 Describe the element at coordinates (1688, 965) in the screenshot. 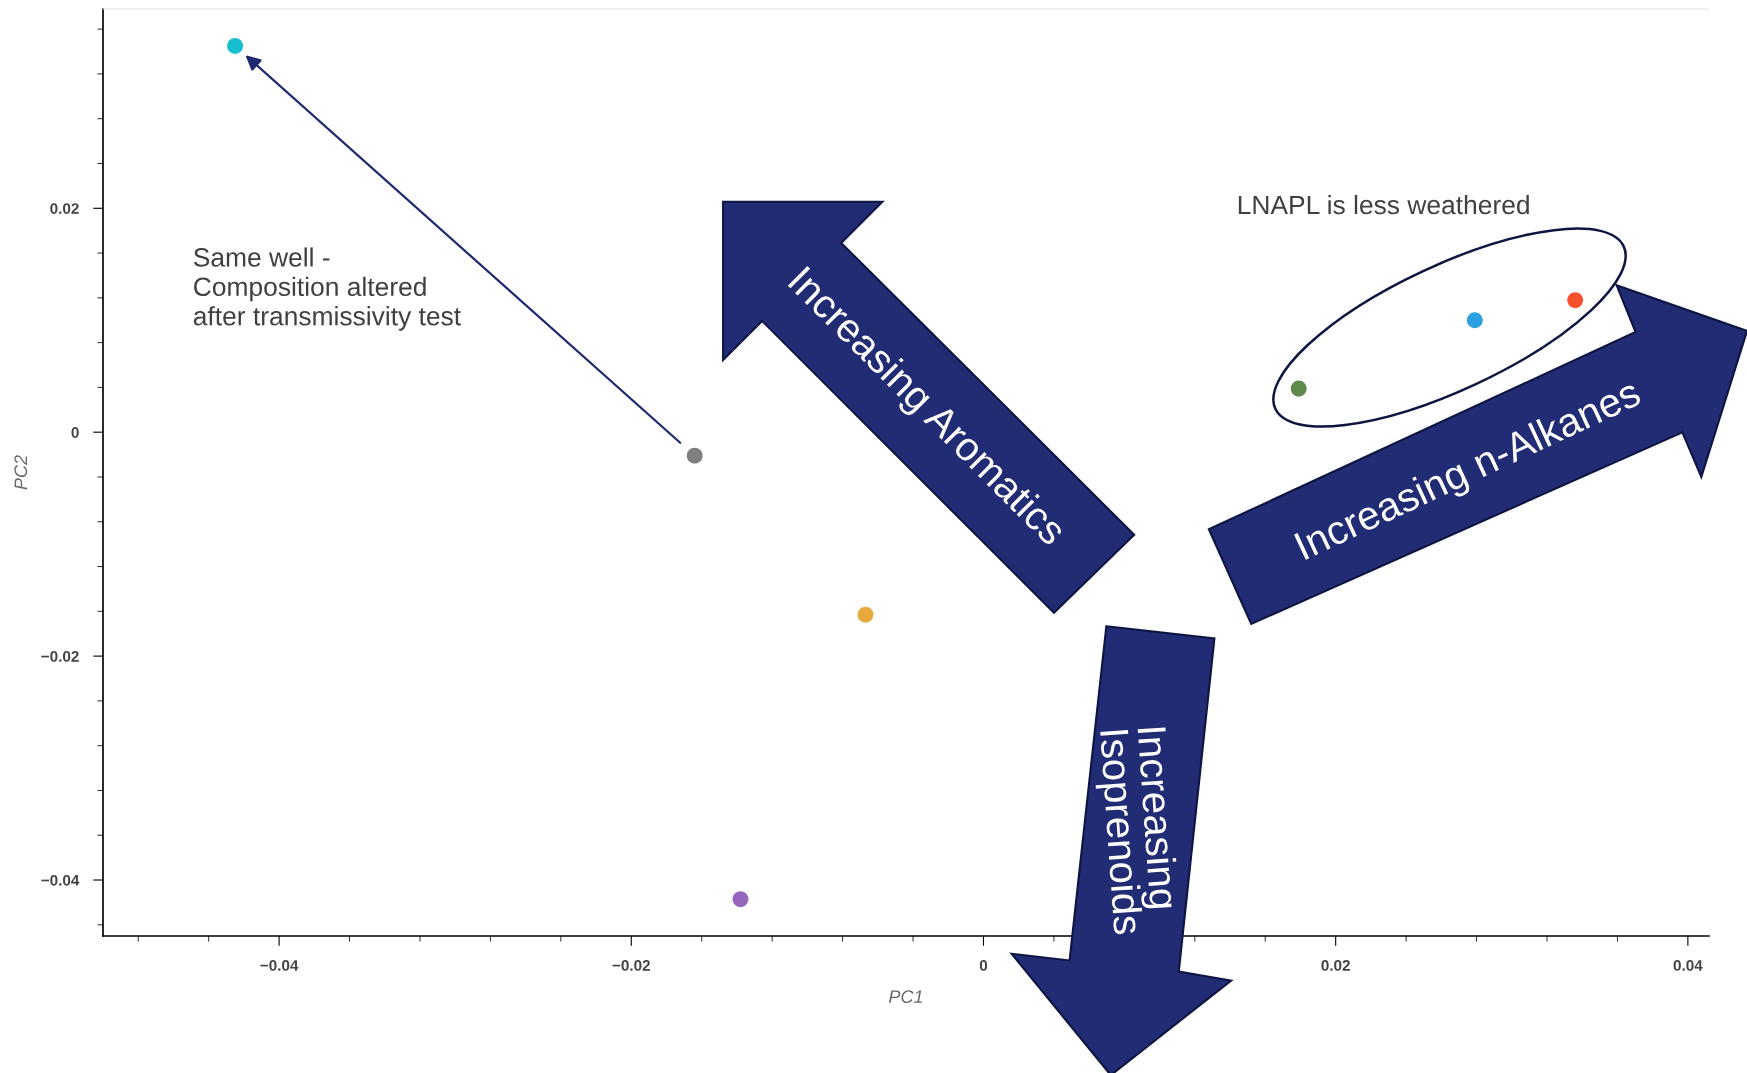

I see `x-tick-label: 0.04` at that location.